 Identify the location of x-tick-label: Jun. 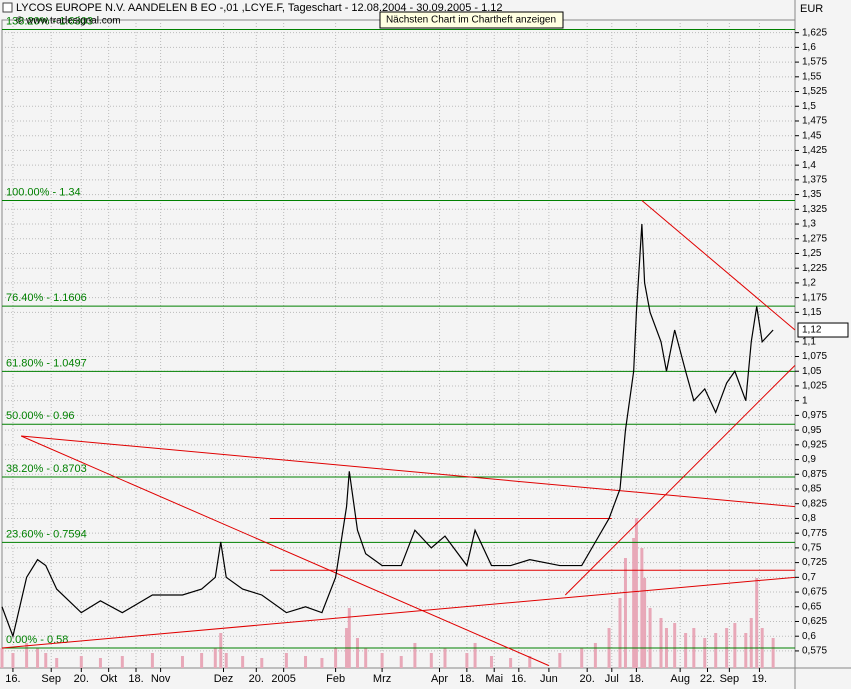
(549, 679).